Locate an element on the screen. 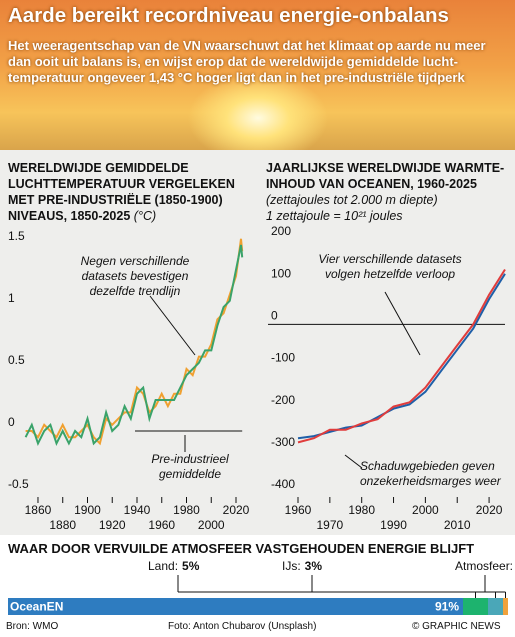 This screenshot has width=515, height=637. x-tick-label: 2010 is located at coordinates (457, 525).